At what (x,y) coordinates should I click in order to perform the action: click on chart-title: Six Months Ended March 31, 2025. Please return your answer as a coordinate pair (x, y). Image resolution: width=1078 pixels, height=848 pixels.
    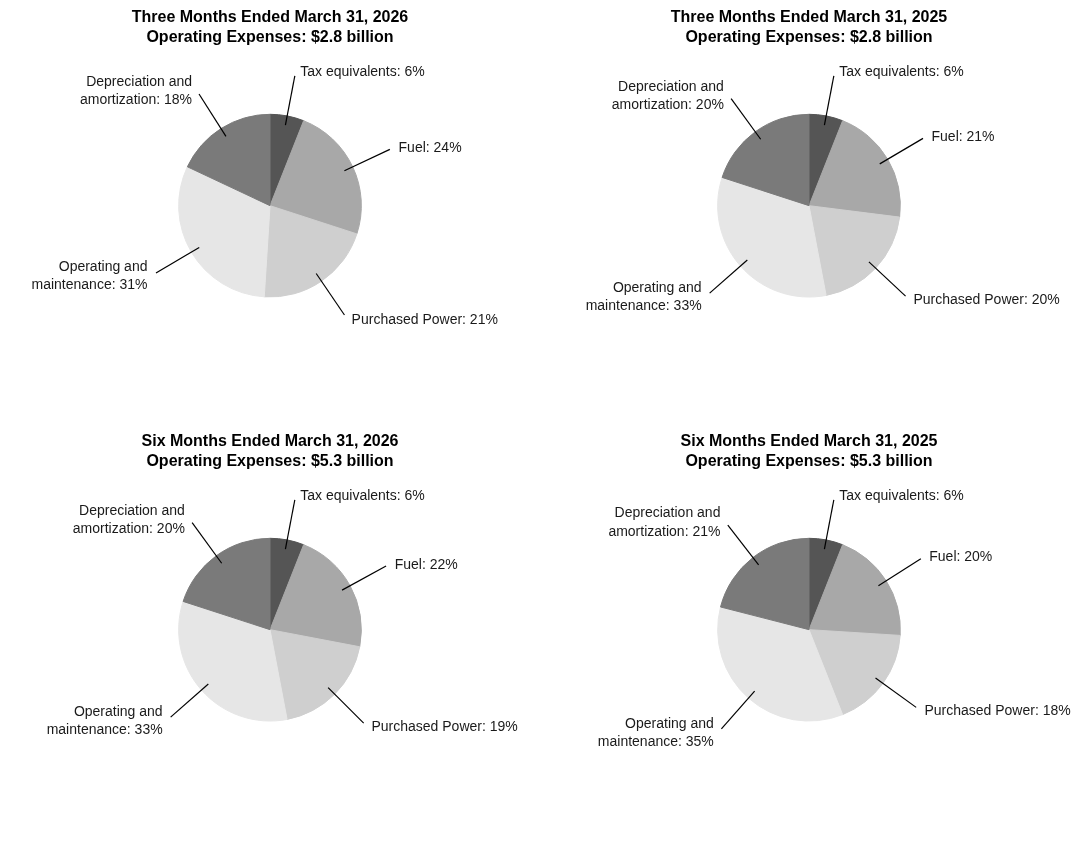
    Looking at the image, I should click on (809, 440).